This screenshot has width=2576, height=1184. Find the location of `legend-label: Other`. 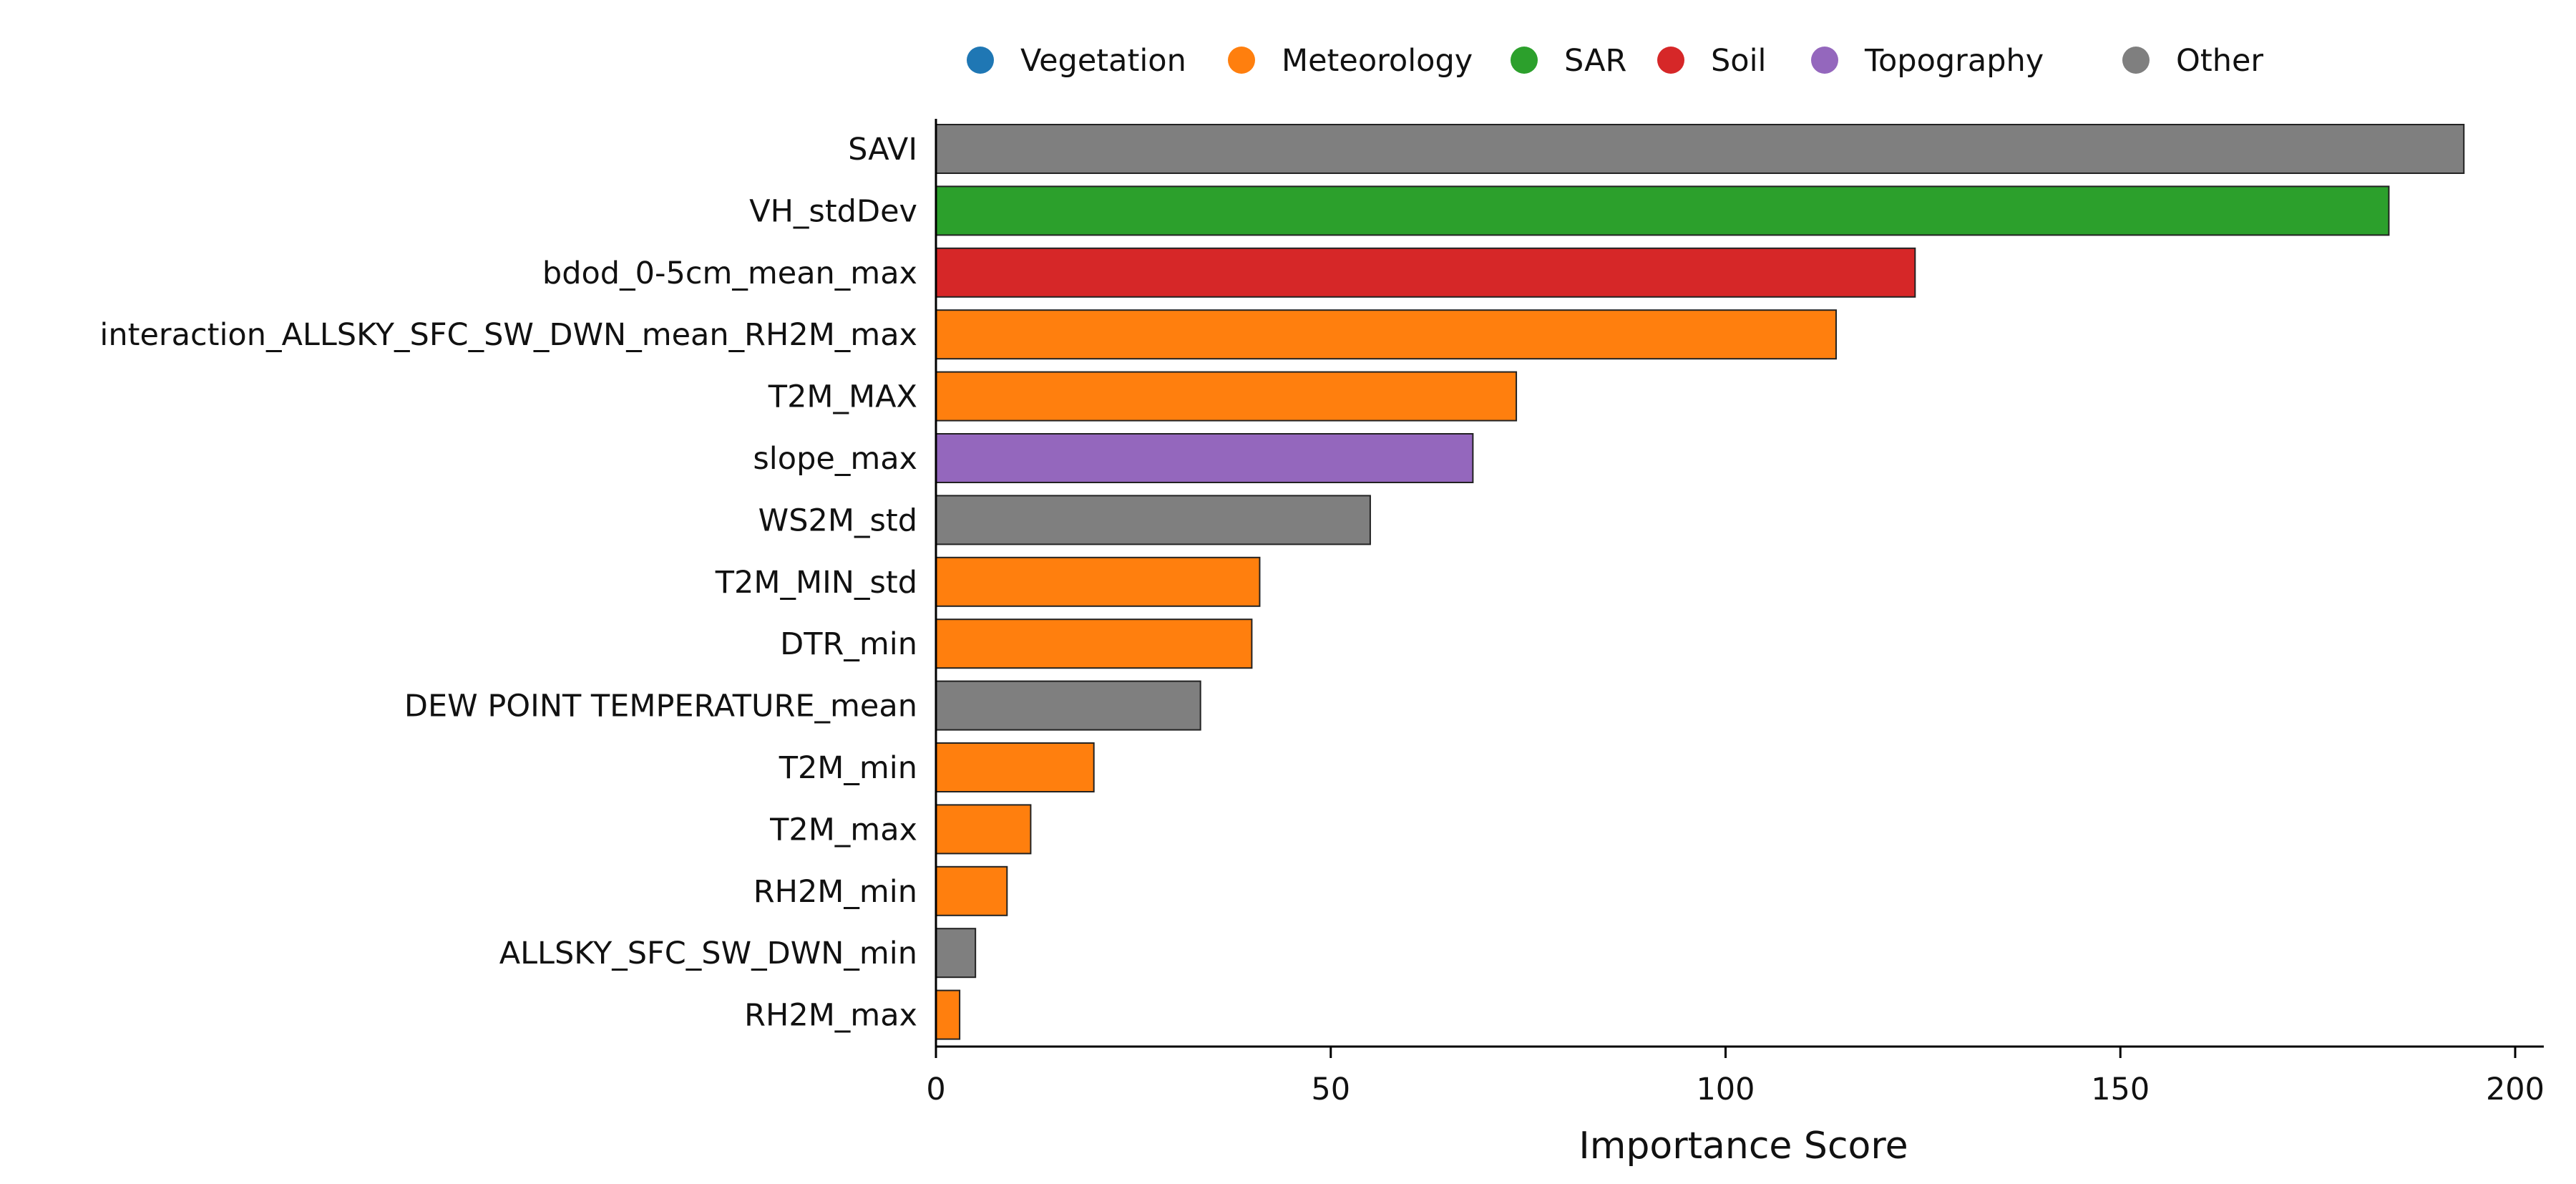

legend-label: Other is located at coordinates (2219, 61).